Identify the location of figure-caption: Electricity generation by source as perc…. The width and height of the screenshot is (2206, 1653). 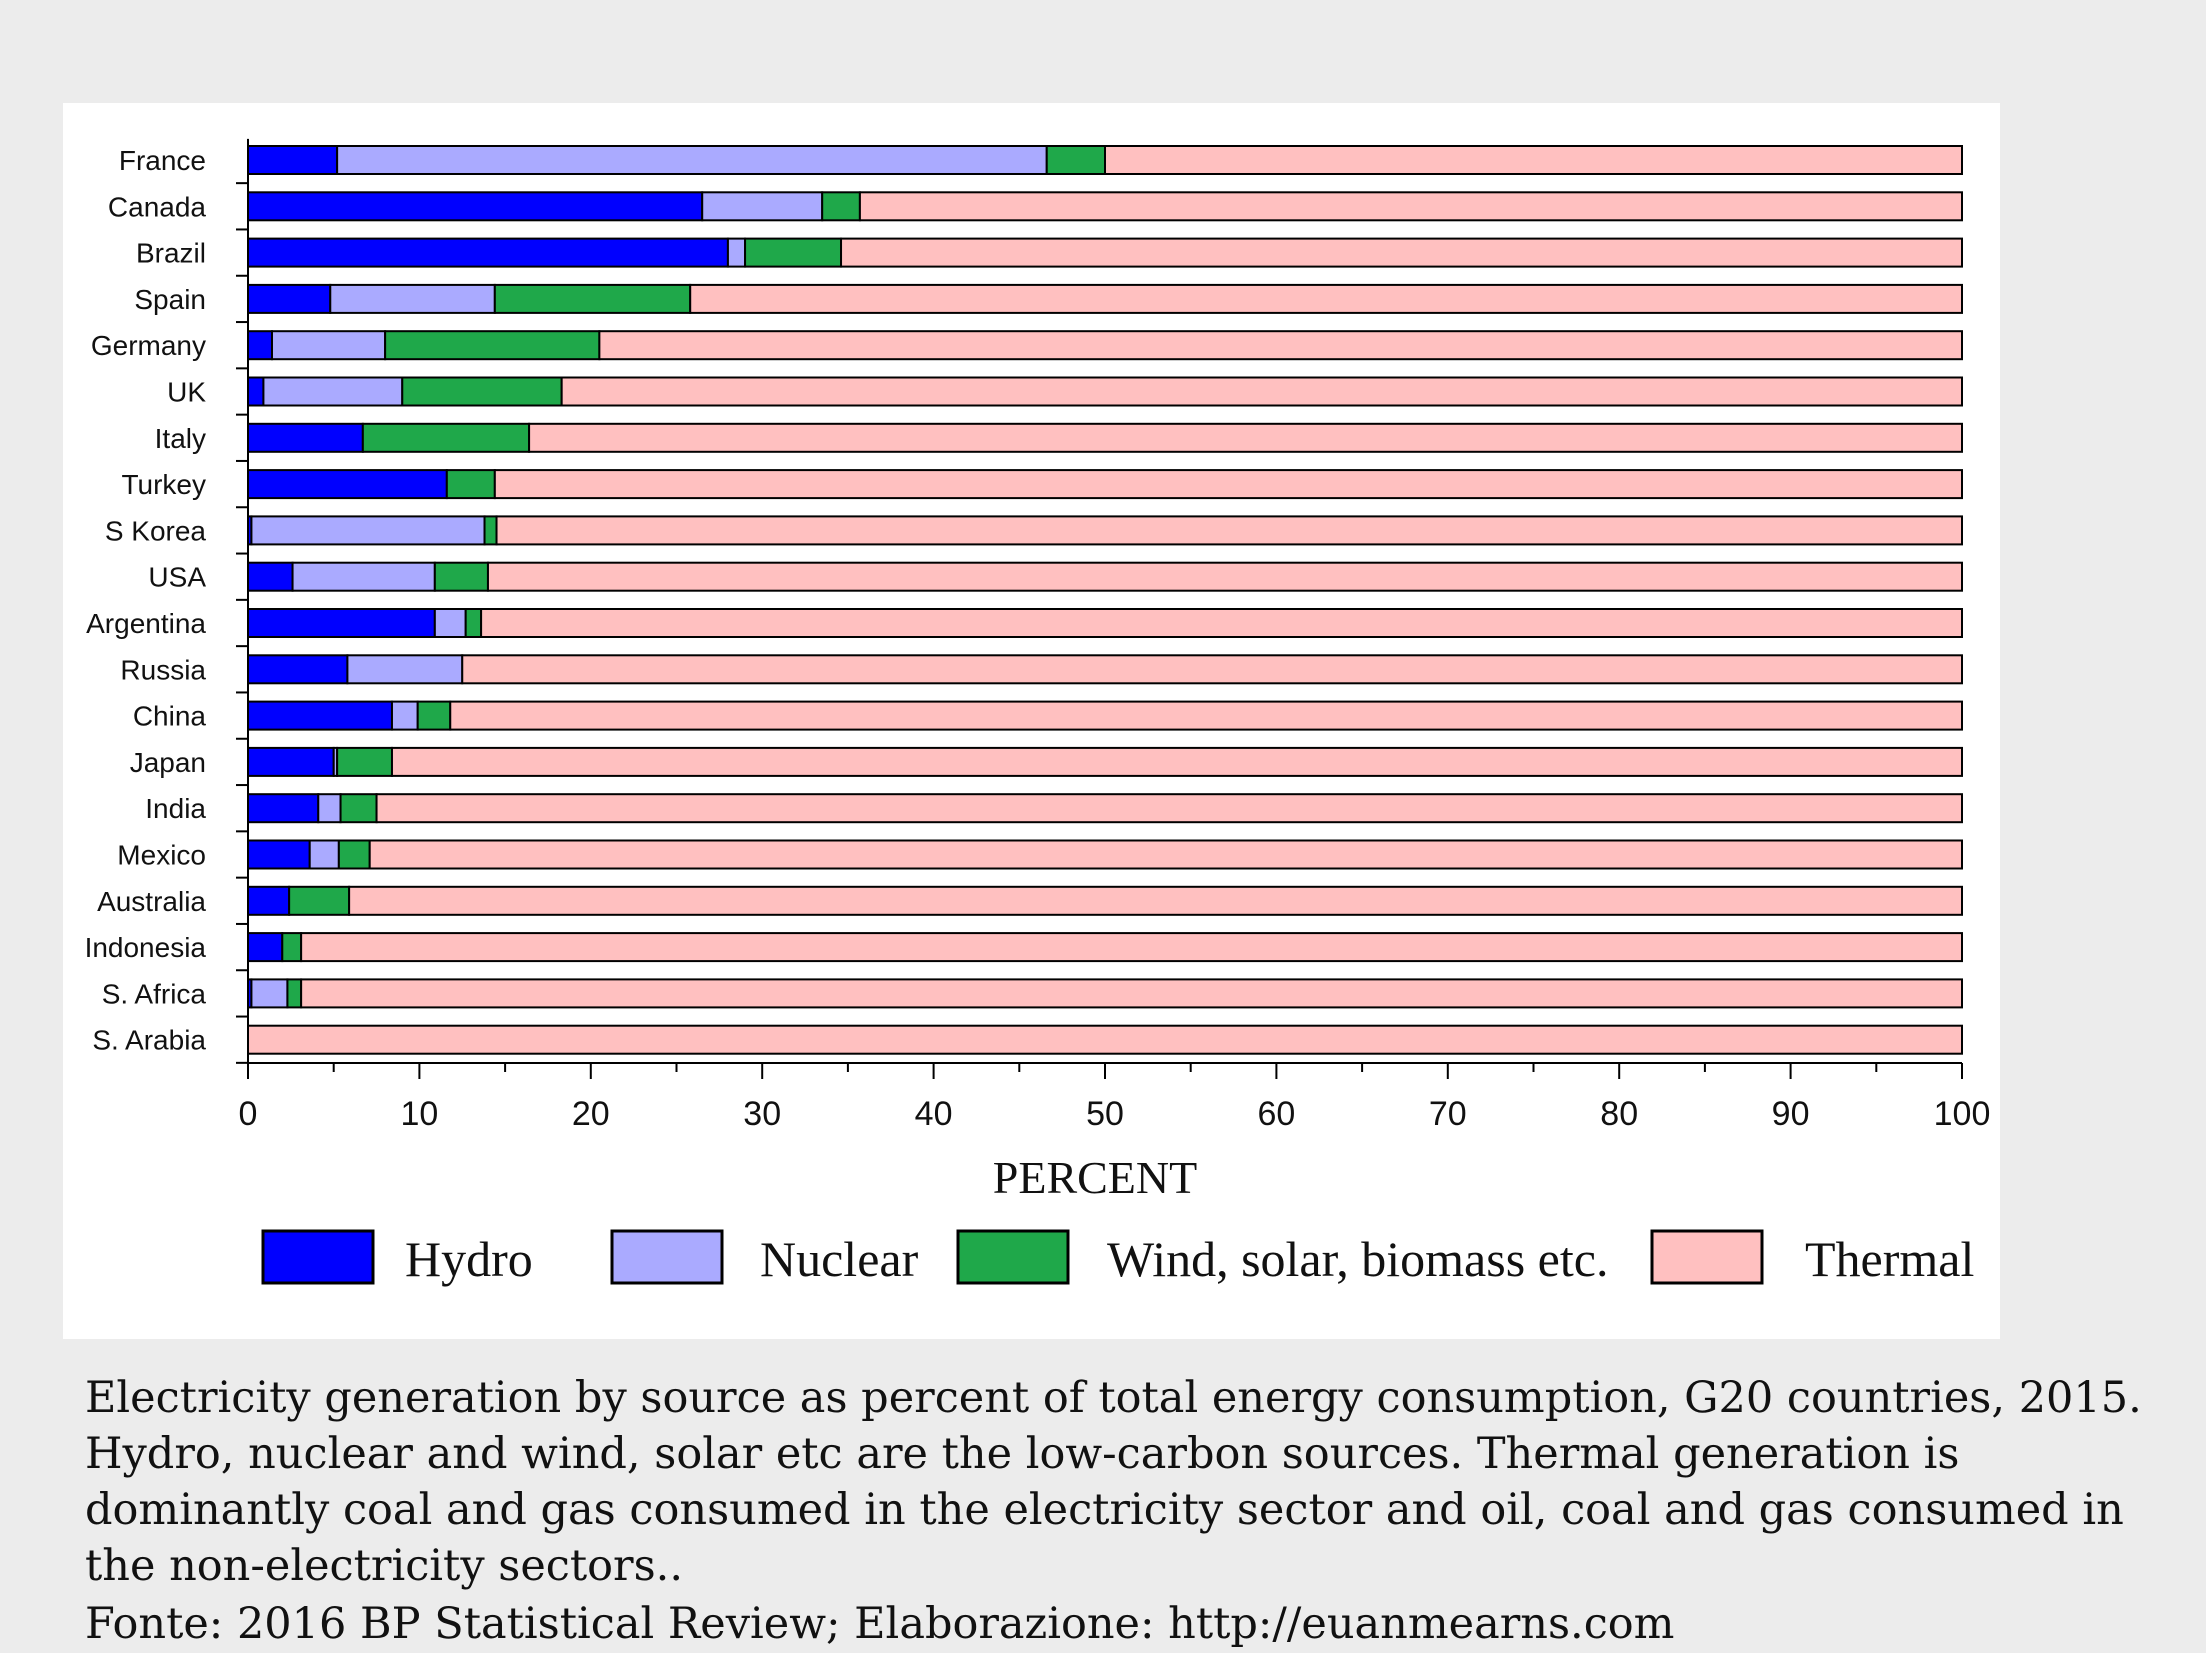
(1113, 1482).